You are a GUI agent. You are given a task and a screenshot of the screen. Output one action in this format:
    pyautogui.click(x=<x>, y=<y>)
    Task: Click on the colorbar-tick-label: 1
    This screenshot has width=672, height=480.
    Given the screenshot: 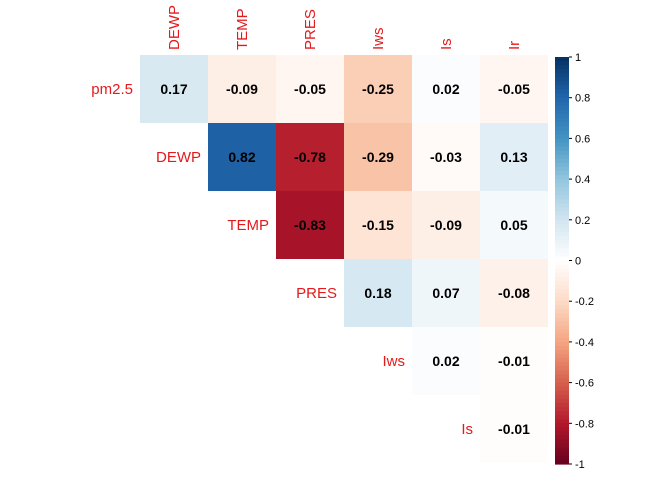 What is the action you would take?
    pyautogui.click(x=578, y=58)
    